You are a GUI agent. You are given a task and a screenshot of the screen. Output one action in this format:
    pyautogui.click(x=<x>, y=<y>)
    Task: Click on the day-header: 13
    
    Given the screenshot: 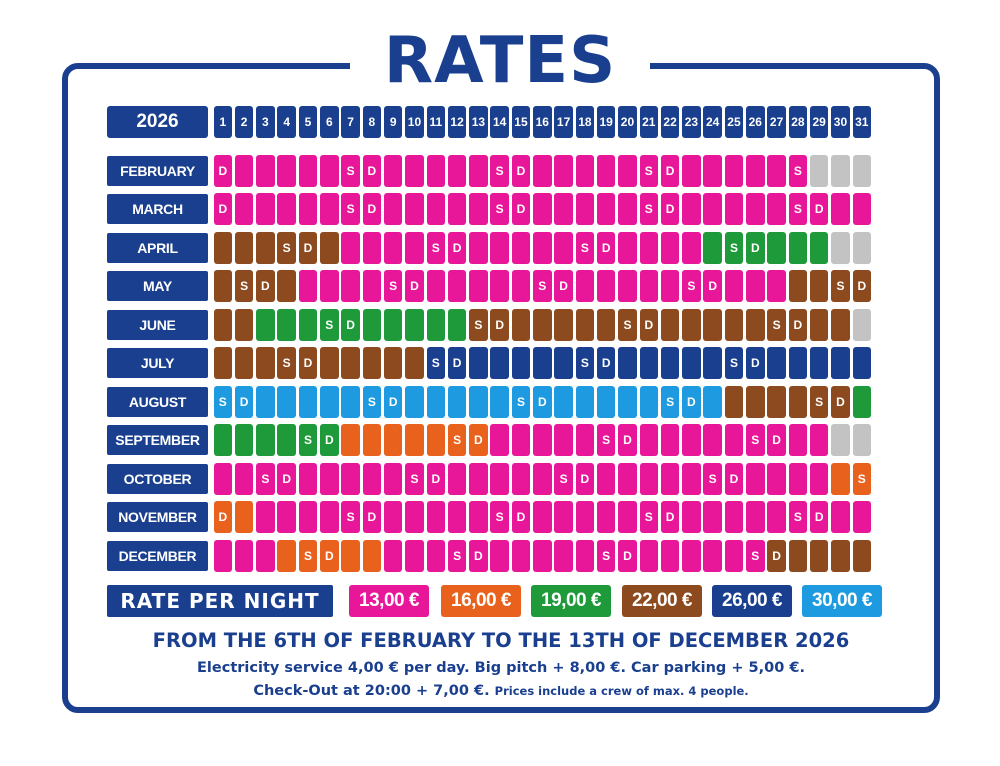 What is the action you would take?
    pyautogui.click(x=478, y=122)
    